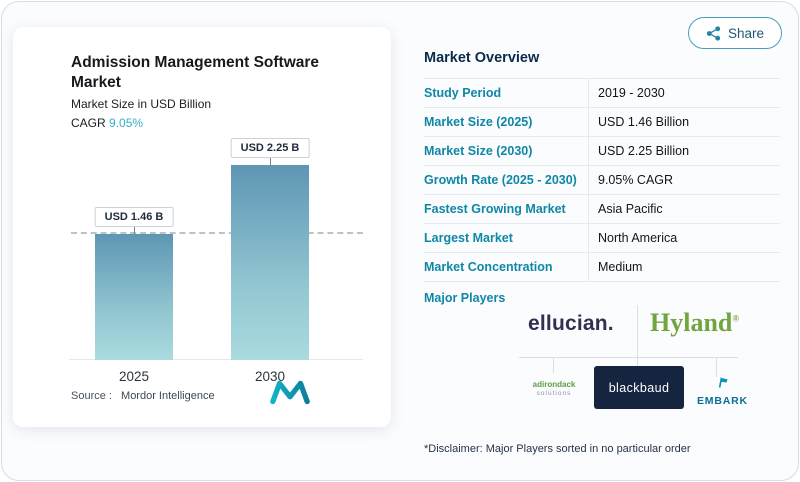 The height and width of the screenshot is (482, 800). I want to click on row-label: Market Concentration, so click(488, 267).